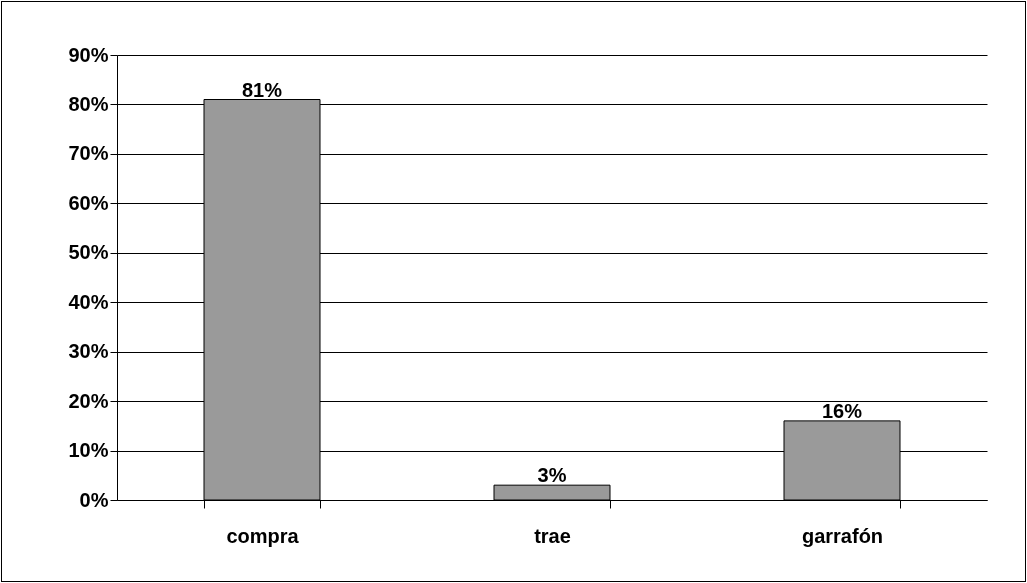  What do you see at coordinates (88, 202) in the screenshot?
I see `y-tick-label: 60%` at bounding box center [88, 202].